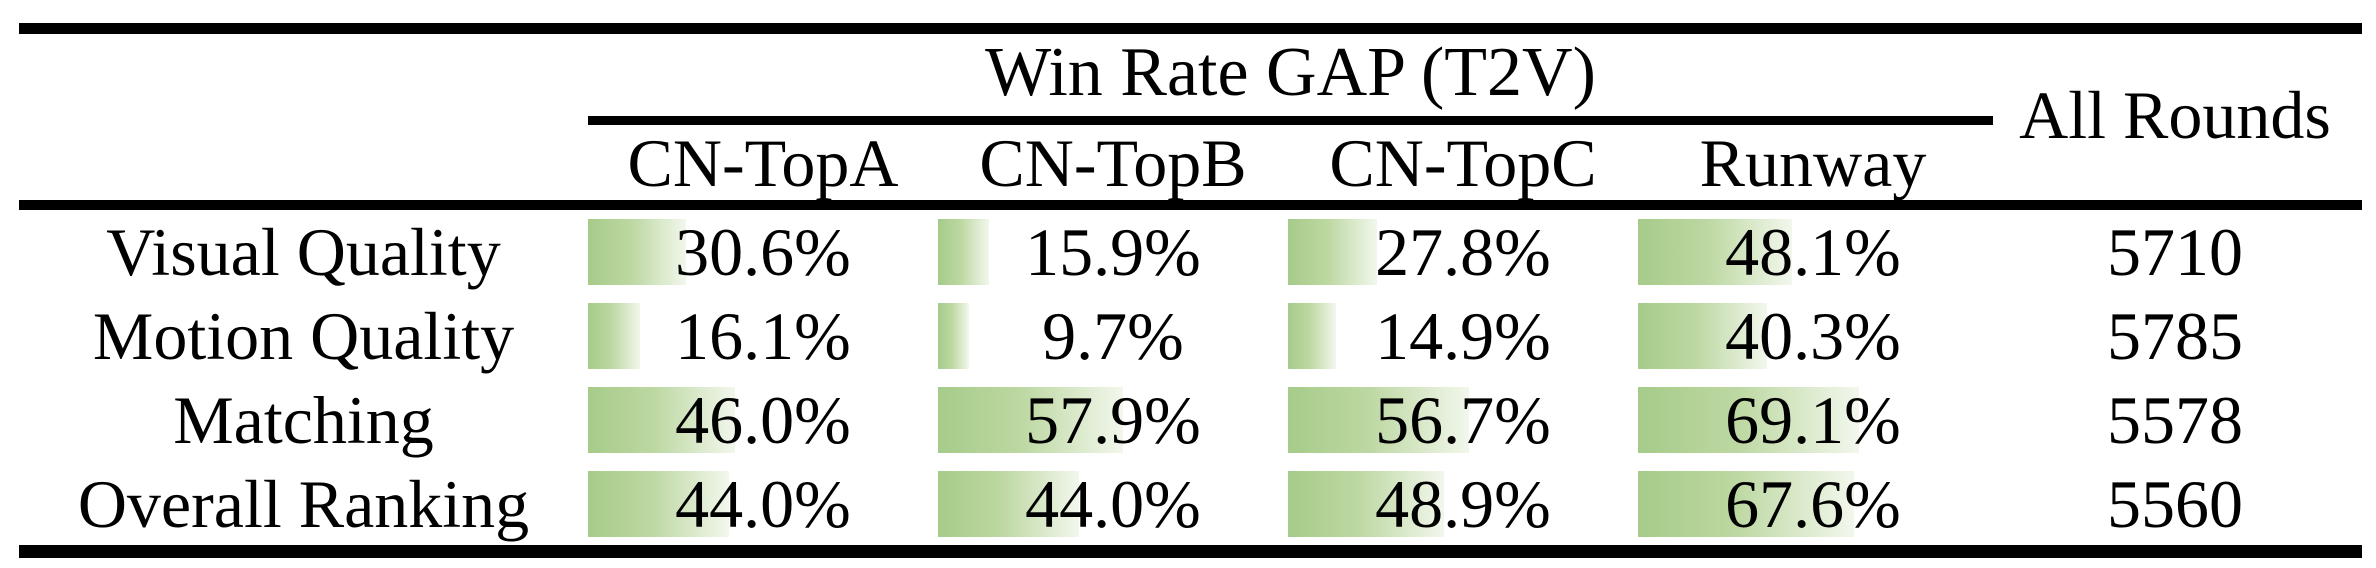 This screenshot has width=2376, height=568. I want to click on percent-value: 40.3%, so click(1813, 336).